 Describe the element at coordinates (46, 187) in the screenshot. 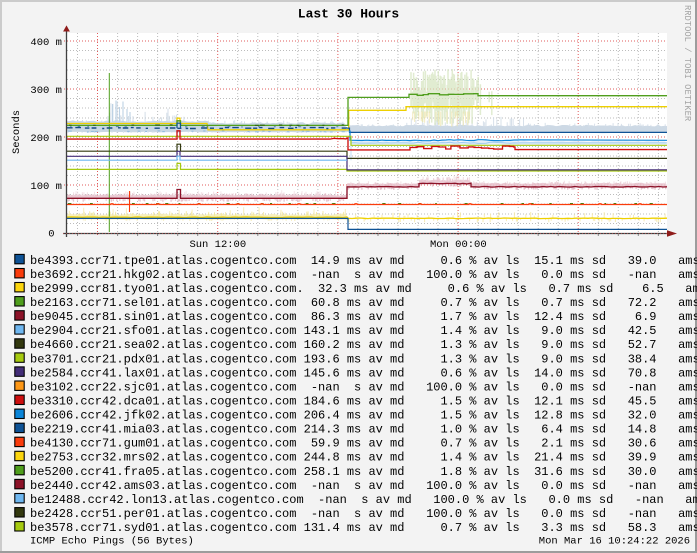

I see `svg-text: 100 m` at that location.